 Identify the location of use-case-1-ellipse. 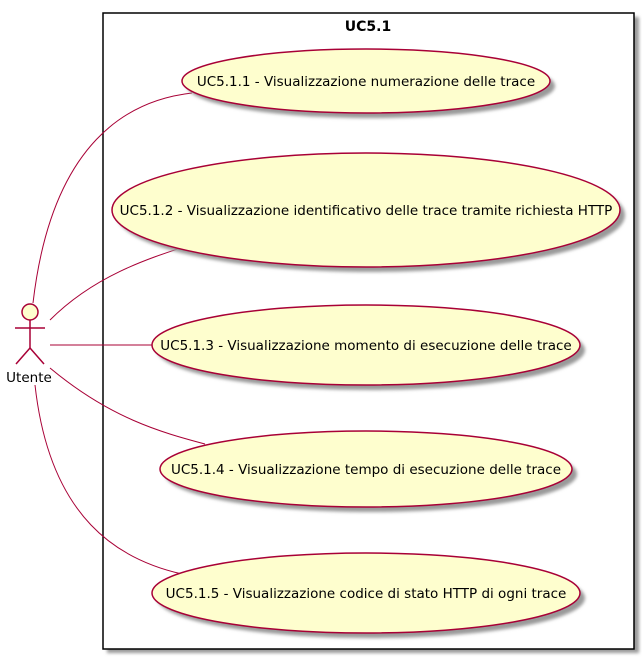
(366, 81).